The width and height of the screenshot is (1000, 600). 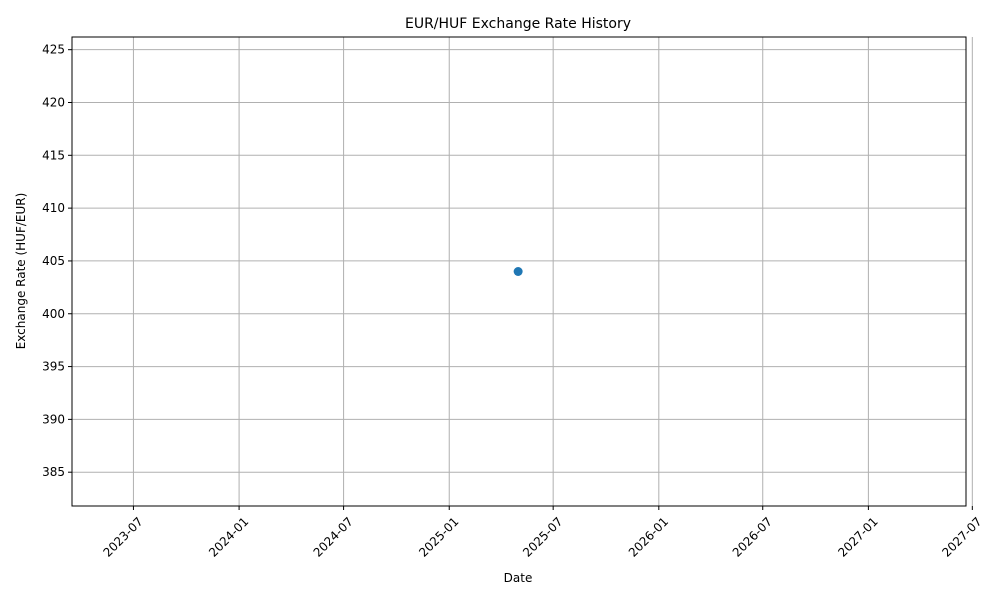 What do you see at coordinates (53, 314) in the screenshot?
I see `y-tick-label: 400` at bounding box center [53, 314].